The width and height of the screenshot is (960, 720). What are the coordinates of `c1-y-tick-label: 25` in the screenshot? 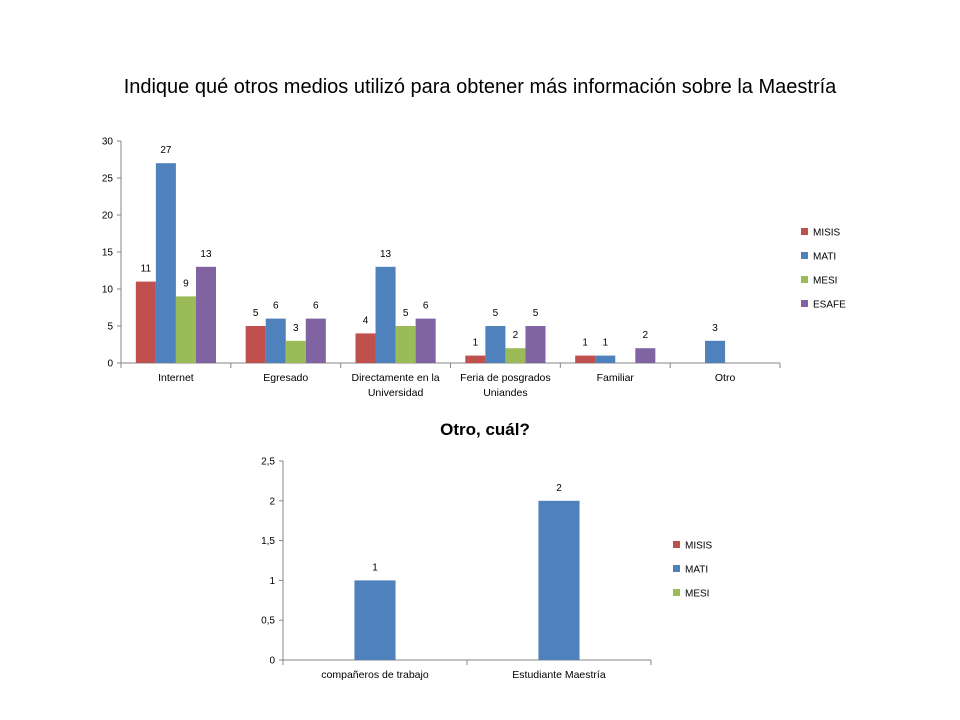 It's located at (108, 179).